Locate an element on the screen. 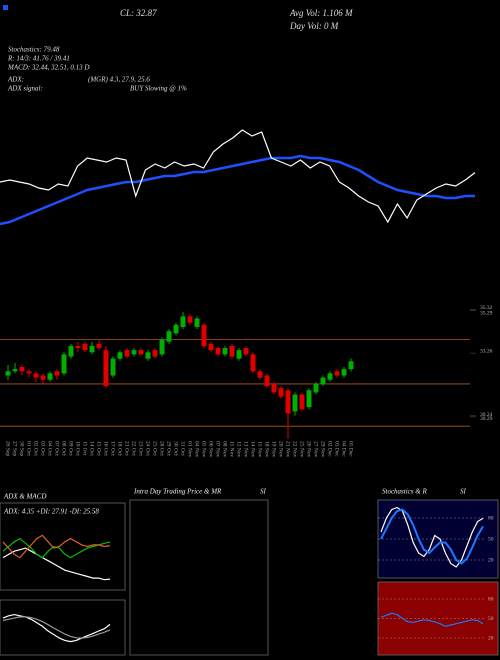 The height and width of the screenshot is (660, 500). x-tick-label: 29 Oct is located at coordinates (169, 448).